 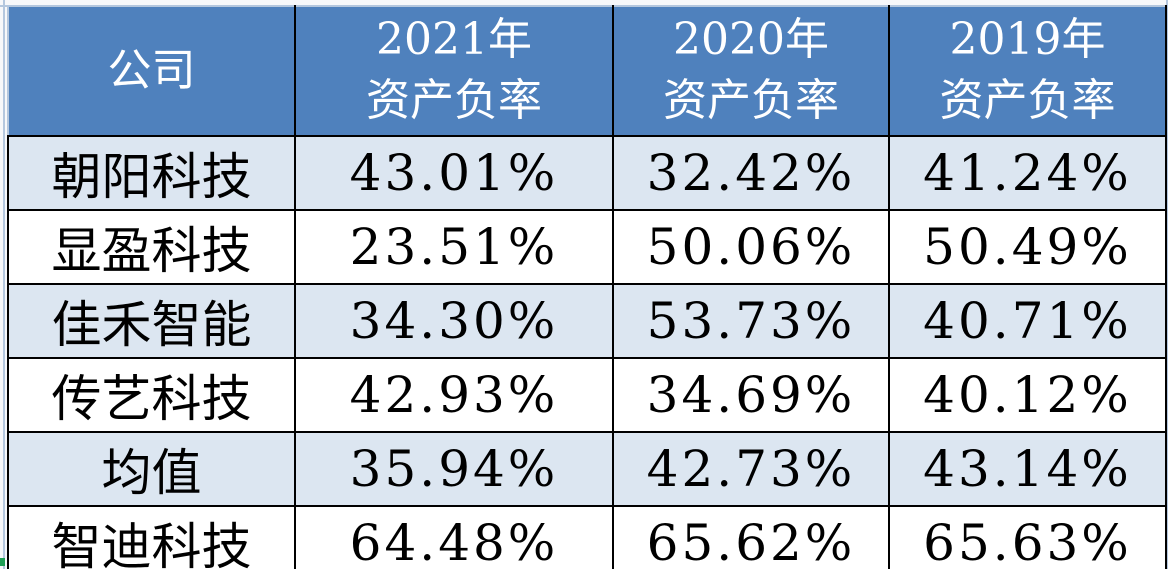 I want to click on cell-ratio-2021: 34.30%, so click(x=454, y=321).